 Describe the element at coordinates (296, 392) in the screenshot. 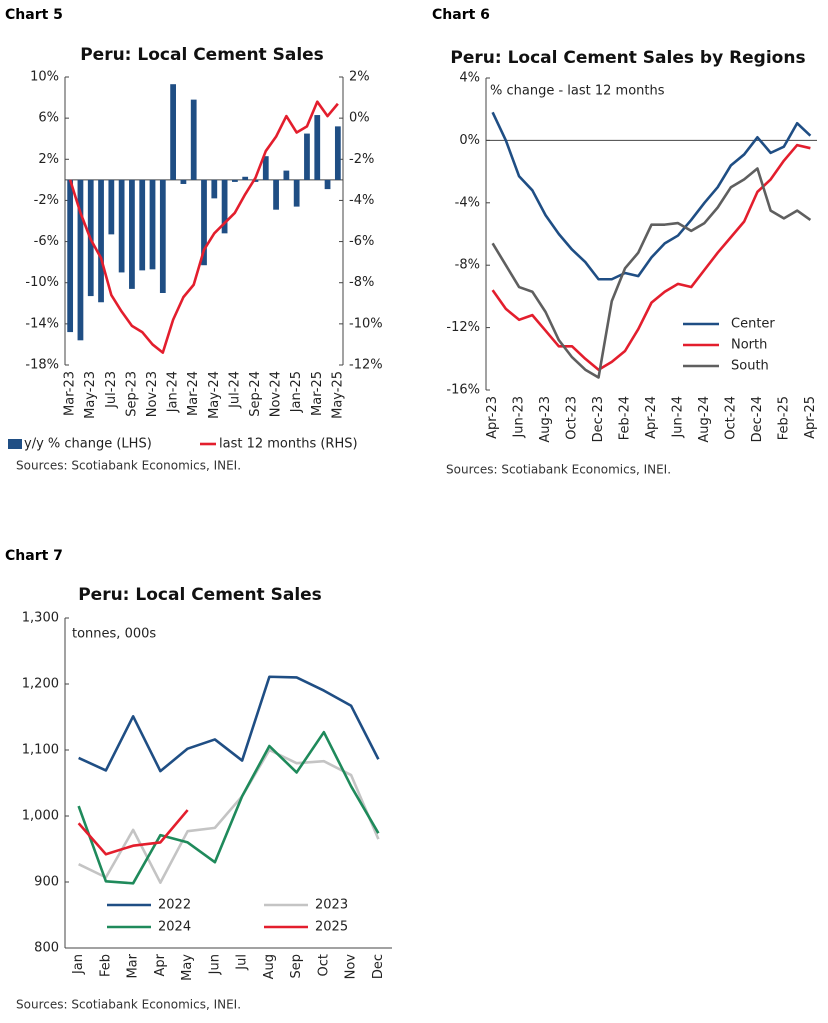

I see `x-tick-label: Jan-25` at that location.